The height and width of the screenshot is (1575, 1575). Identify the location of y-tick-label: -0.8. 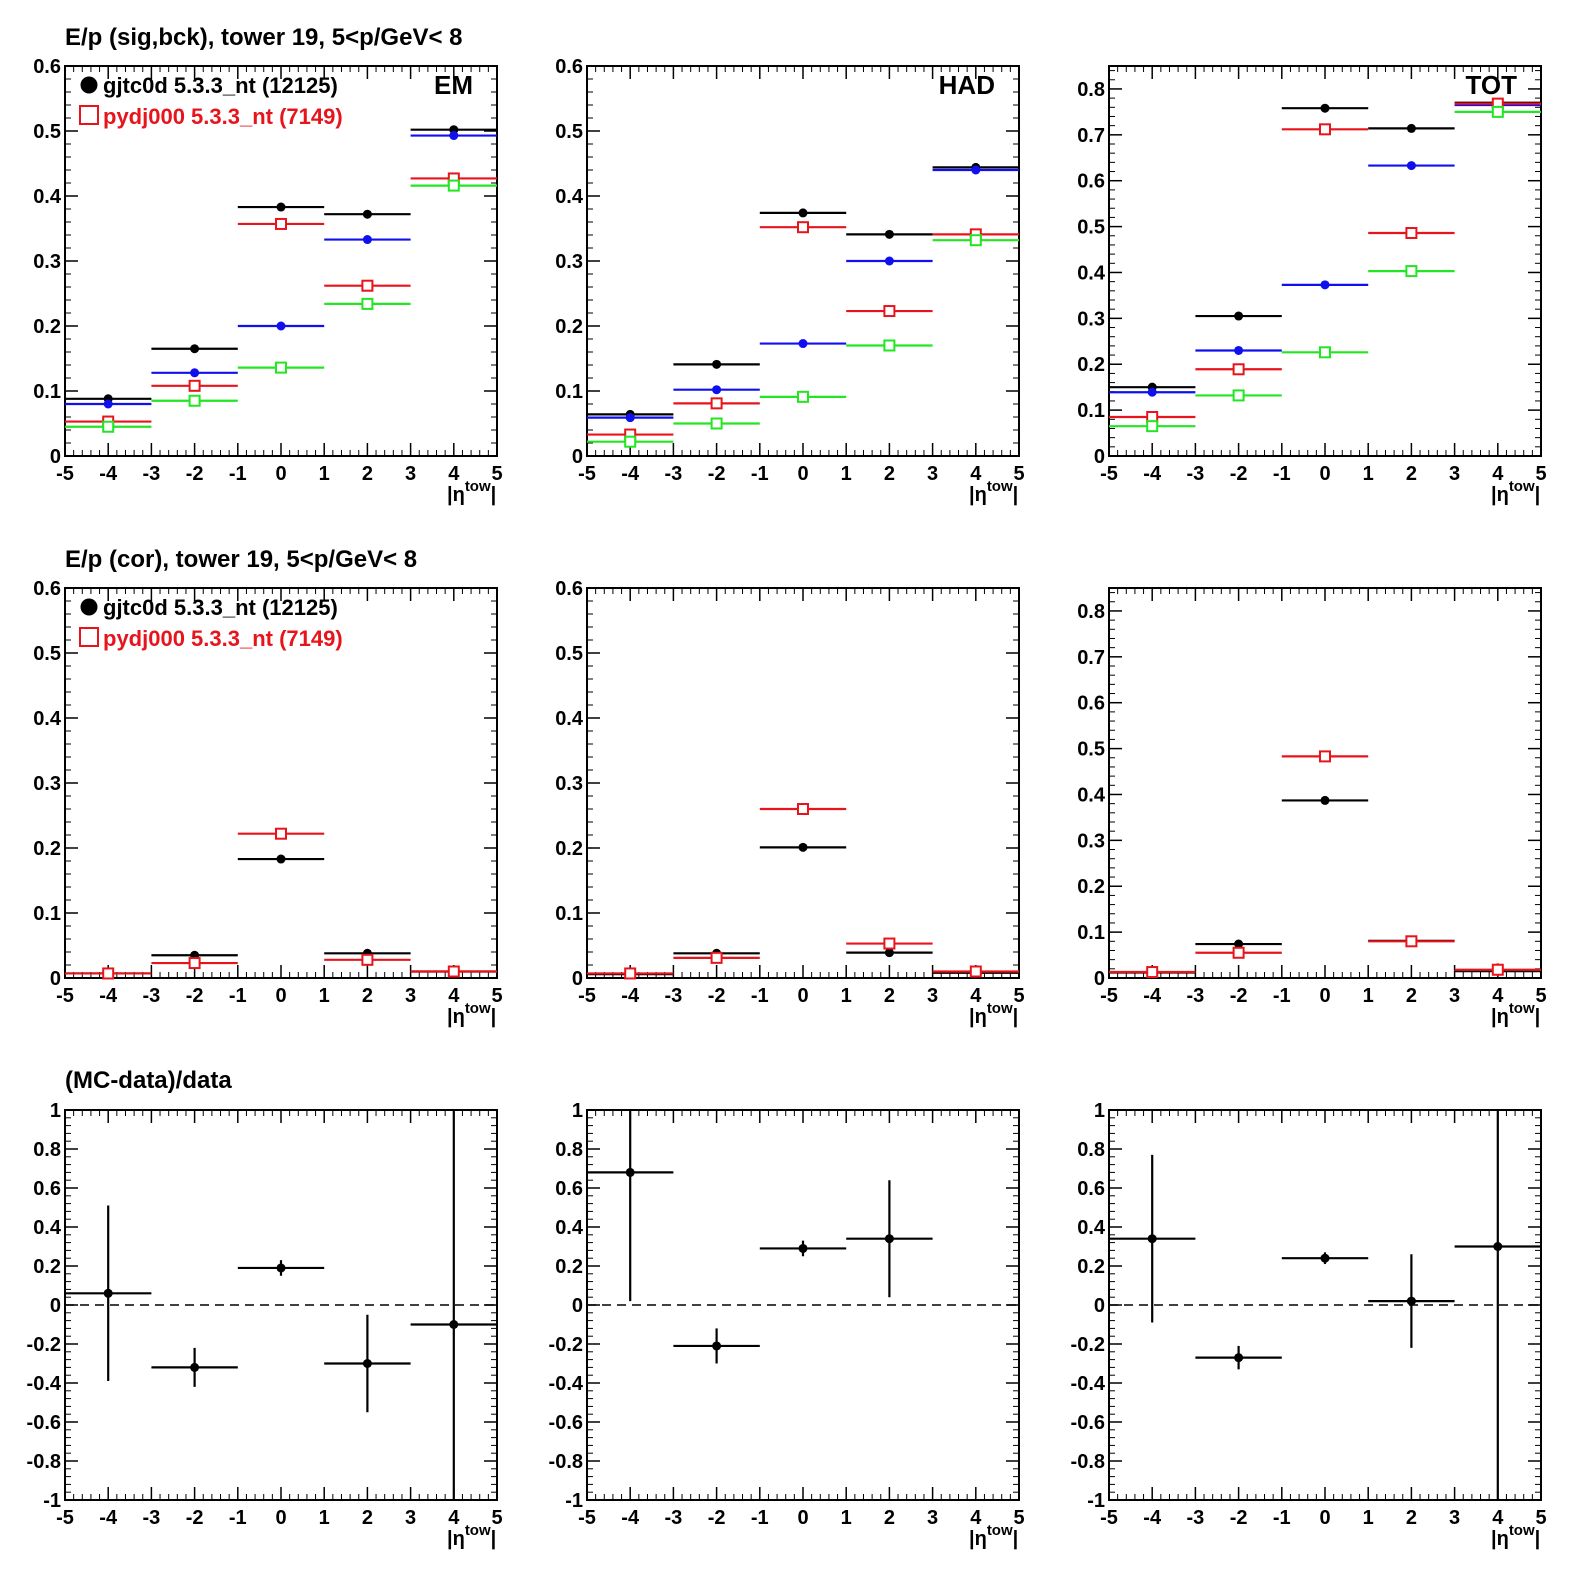
(1088, 1462).